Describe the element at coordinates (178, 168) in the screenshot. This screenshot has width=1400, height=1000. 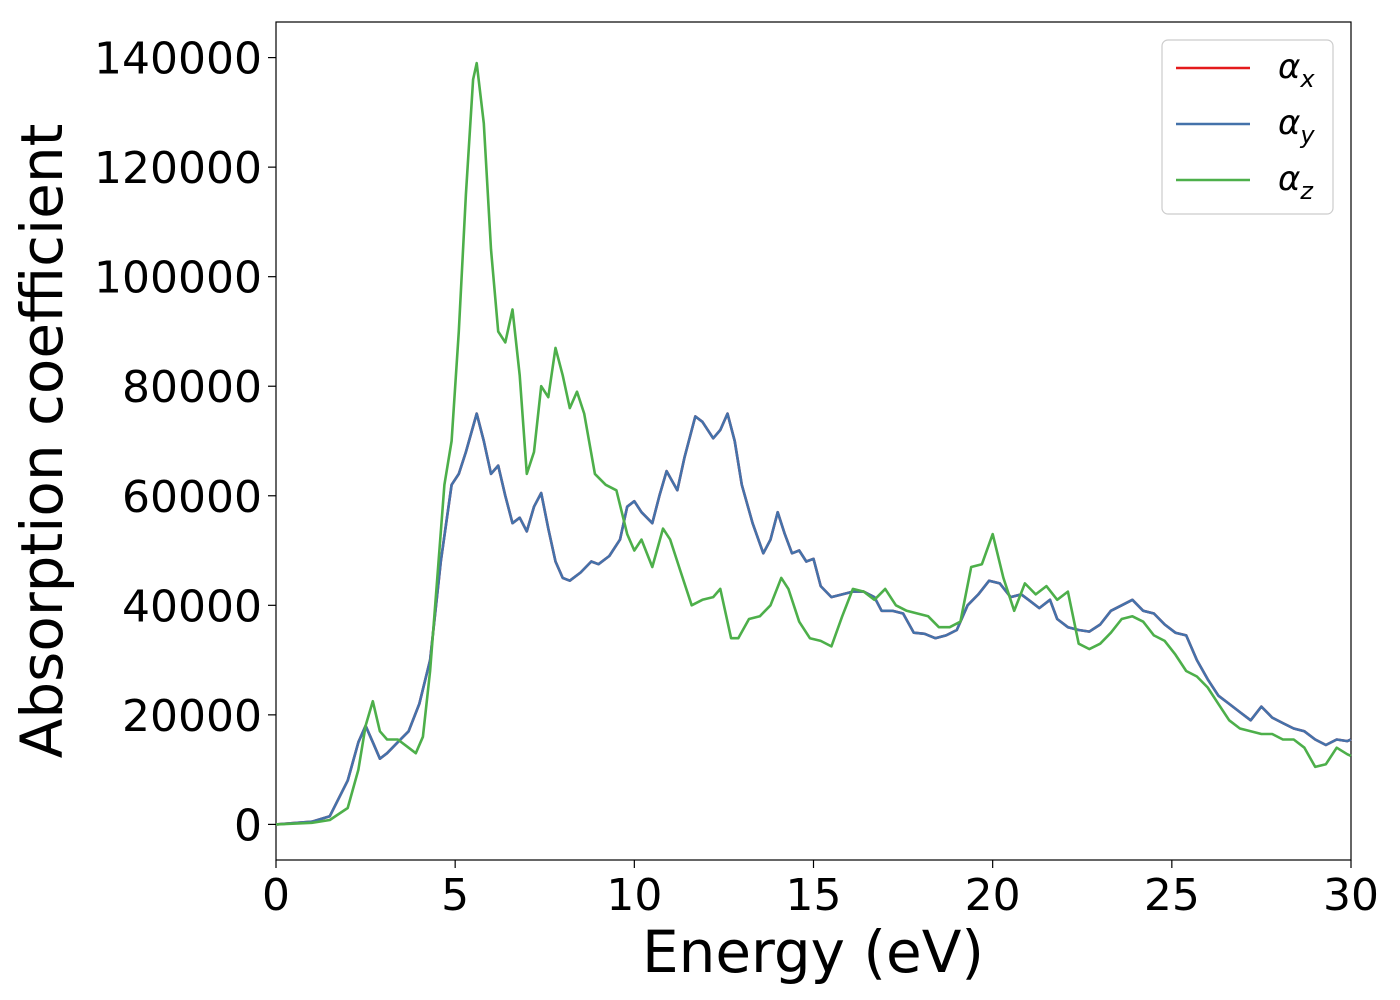
I see `y-tick-label: 120000` at that location.